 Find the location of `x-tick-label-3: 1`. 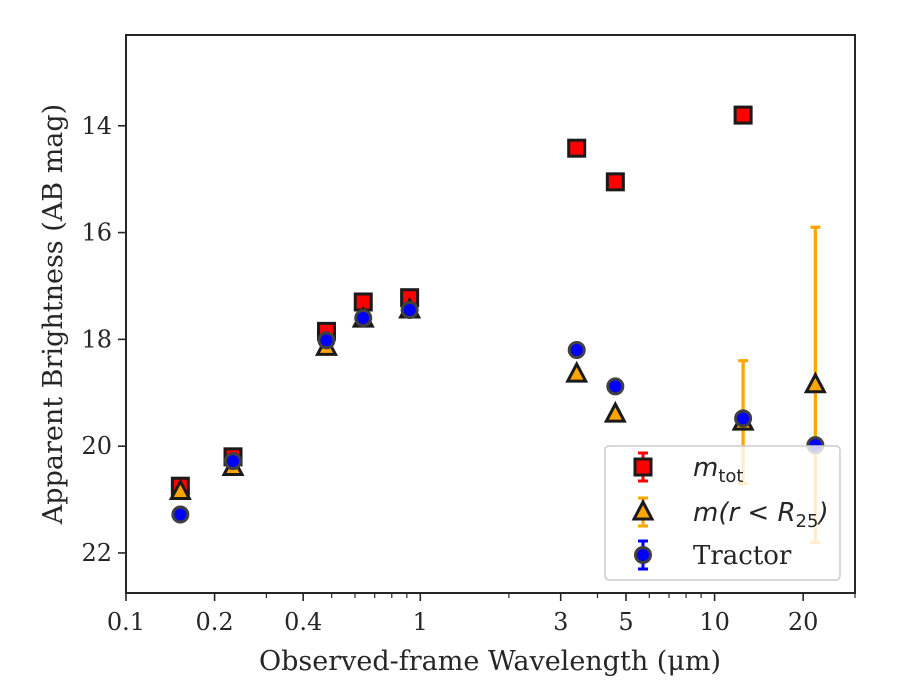

x-tick-label-3: 1 is located at coordinates (420, 622).